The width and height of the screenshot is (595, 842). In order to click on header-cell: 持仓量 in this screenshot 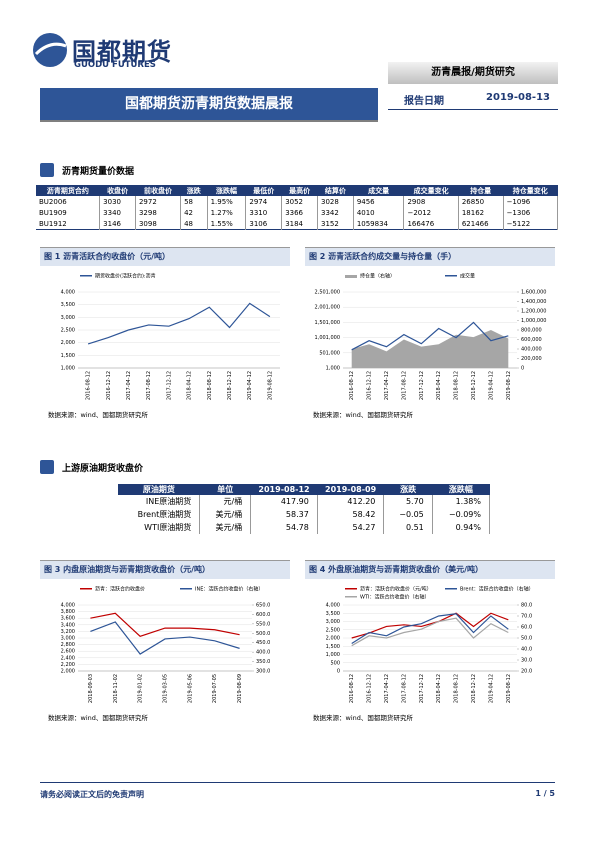, I will do `click(481, 190)`.